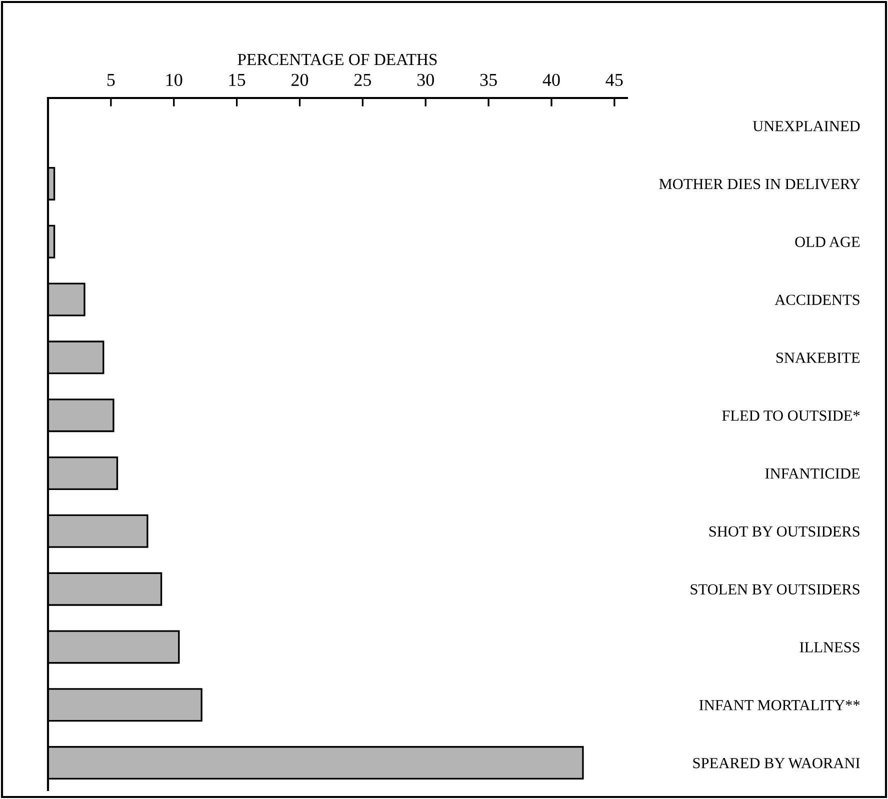 The width and height of the screenshot is (888, 799). Describe the element at coordinates (237, 80) in the screenshot. I see `x-tick-label: 15` at that location.